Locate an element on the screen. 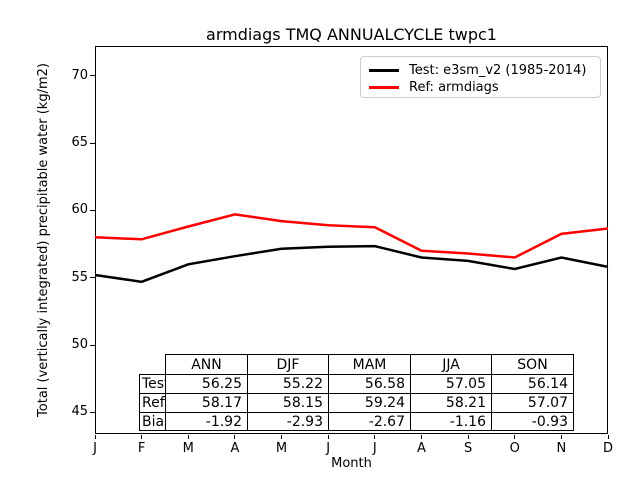 The width and height of the screenshot is (640, 480). table-value-cell: 56.58 is located at coordinates (369, 384).